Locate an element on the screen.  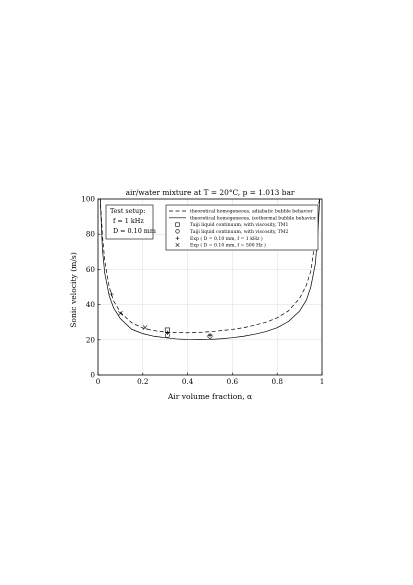
plot-series is located at coordinates (210, 269).